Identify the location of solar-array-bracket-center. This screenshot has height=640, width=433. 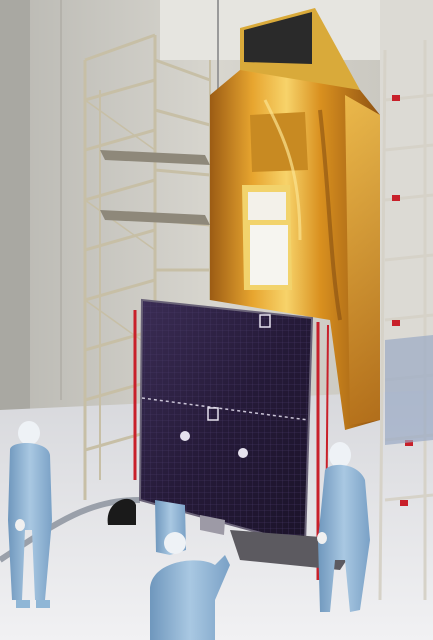
(213, 414).